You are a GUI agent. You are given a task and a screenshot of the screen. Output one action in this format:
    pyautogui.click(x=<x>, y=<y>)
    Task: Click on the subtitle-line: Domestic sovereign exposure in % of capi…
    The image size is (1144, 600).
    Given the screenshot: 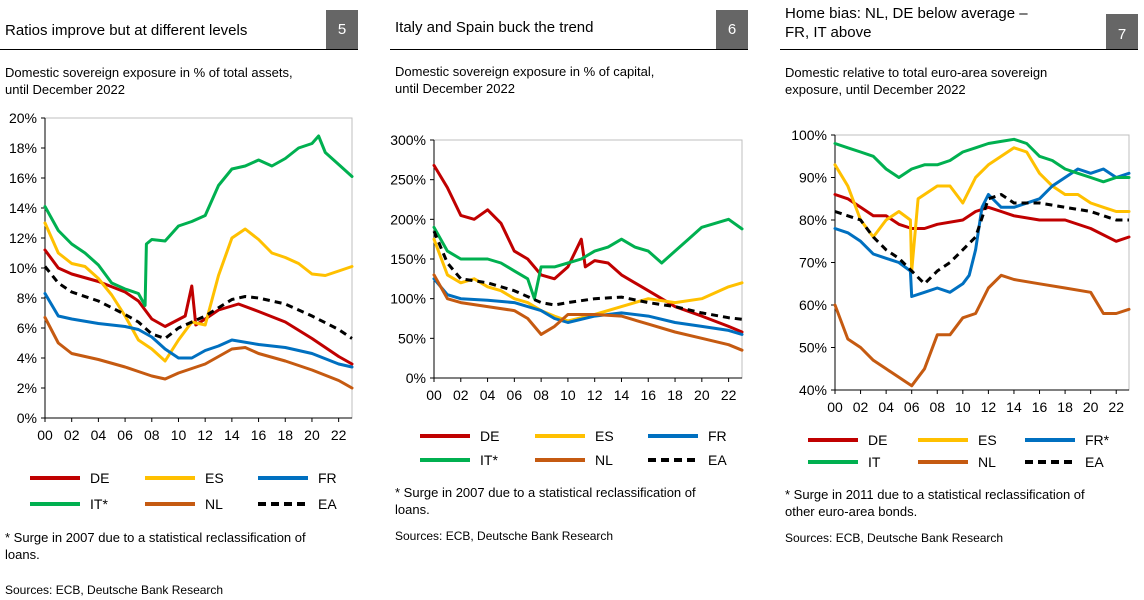 What is the action you would take?
    pyautogui.click(x=525, y=71)
    